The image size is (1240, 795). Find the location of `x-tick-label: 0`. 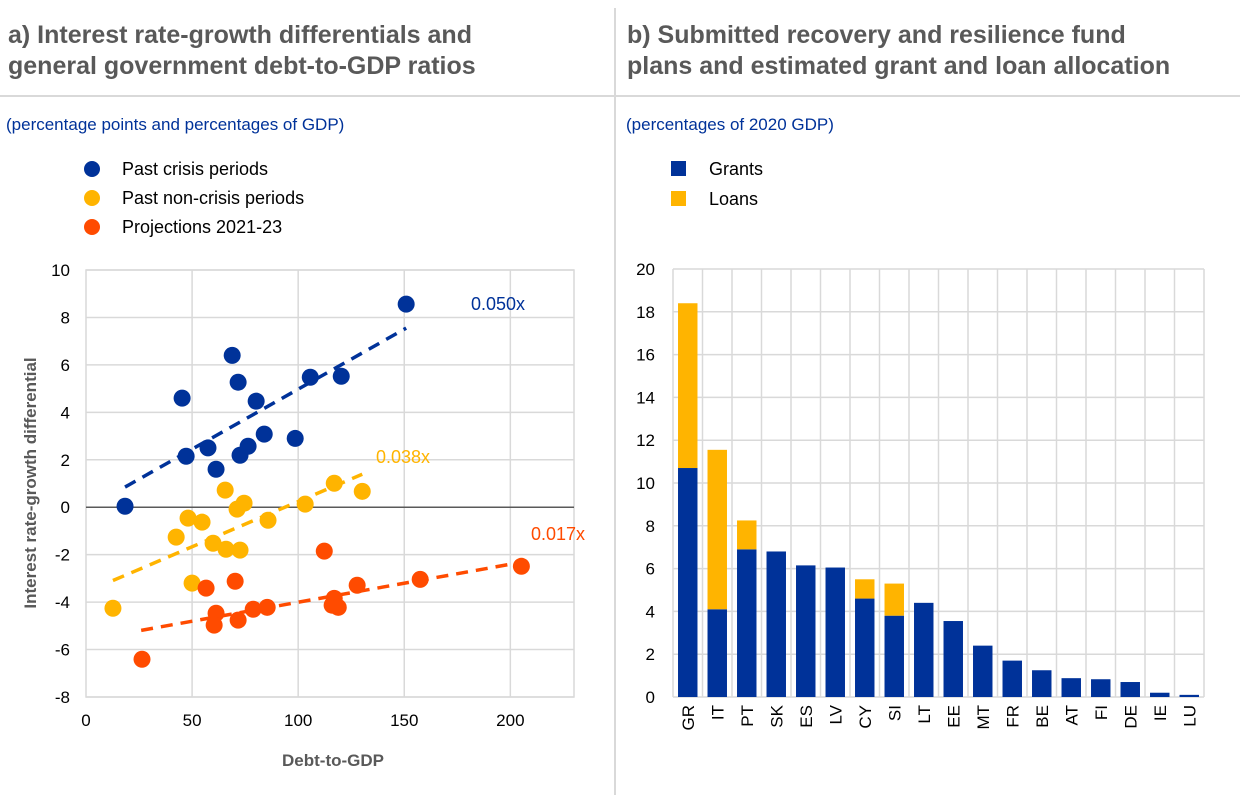

x-tick-label: 0 is located at coordinates (85, 720).